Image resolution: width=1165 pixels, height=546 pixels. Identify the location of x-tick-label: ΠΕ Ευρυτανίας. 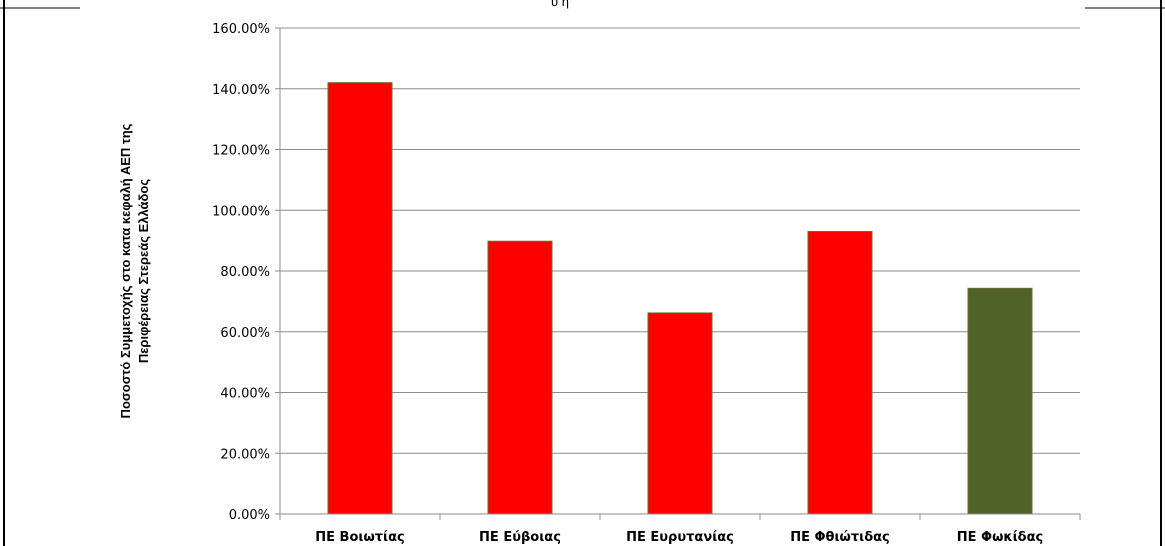
(680, 537).